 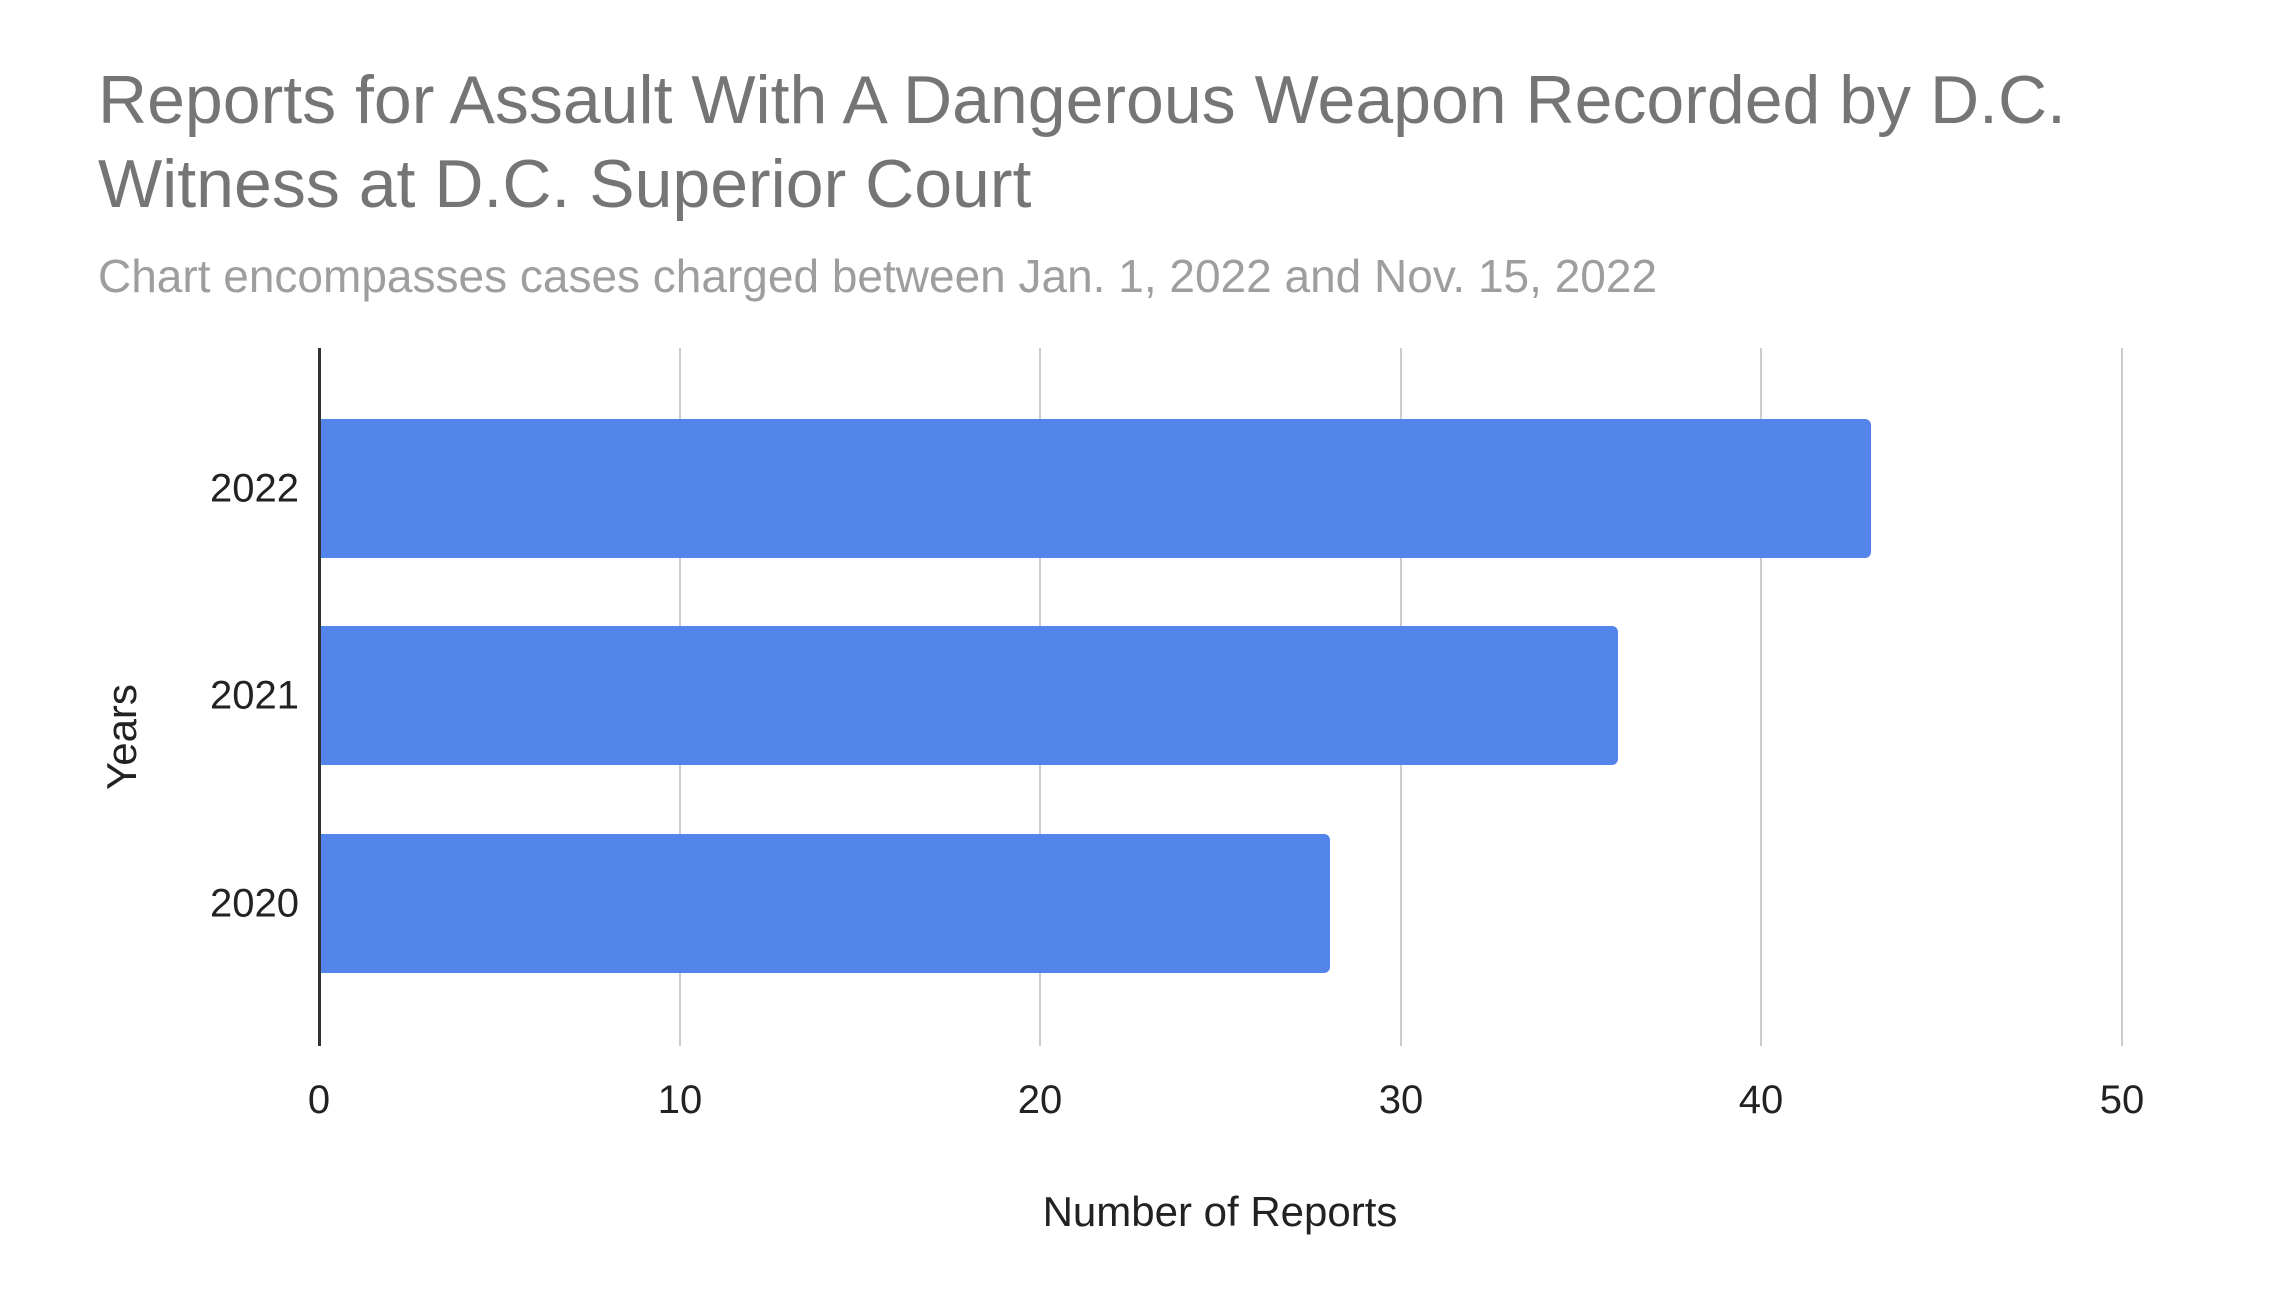 What do you see at coordinates (1040, 1100) in the screenshot?
I see `x-tick-label: 20` at bounding box center [1040, 1100].